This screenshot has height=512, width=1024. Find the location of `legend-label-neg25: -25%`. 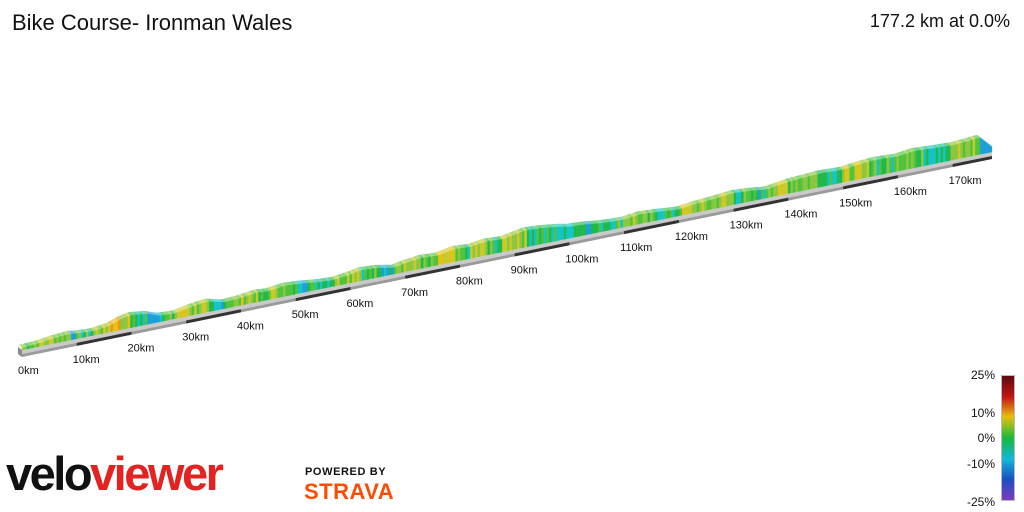

legend-label-neg25: -25% is located at coordinates (980, 502).